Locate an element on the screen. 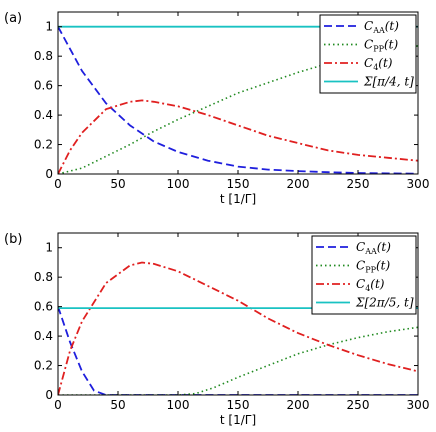 This screenshot has height=432, width=436. legend: CAA(t) CPP(t) C4(t) Σ[2π/5, t] is located at coordinates (364, 275).